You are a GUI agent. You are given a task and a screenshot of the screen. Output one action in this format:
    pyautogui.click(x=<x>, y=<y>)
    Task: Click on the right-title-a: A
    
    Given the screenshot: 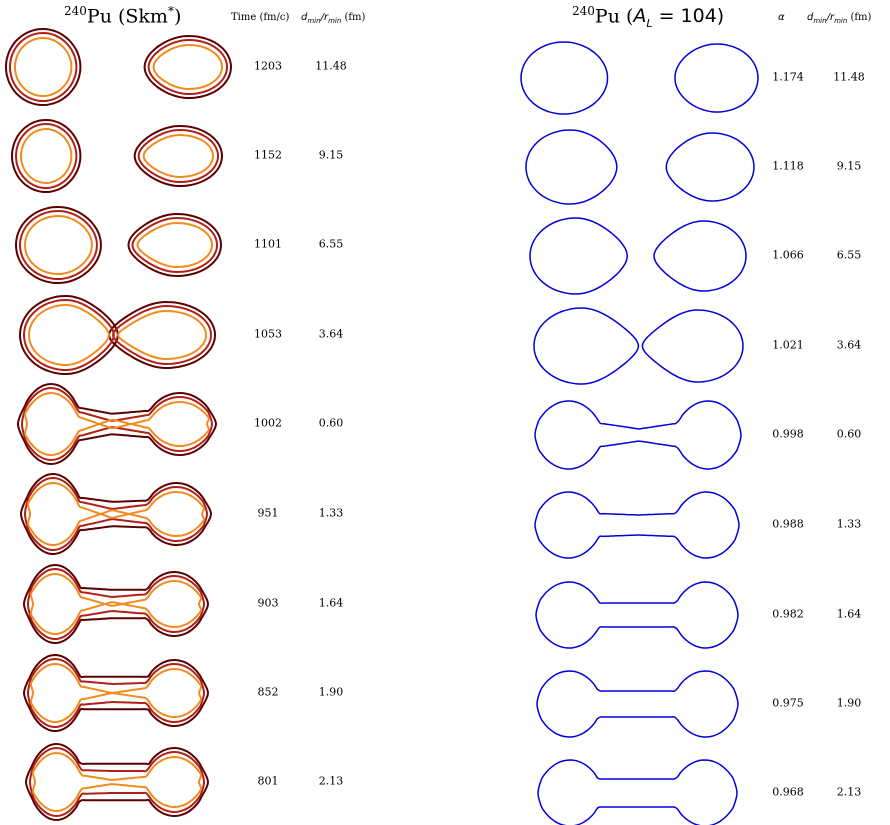 What is the action you would take?
    pyautogui.click(x=640, y=16)
    